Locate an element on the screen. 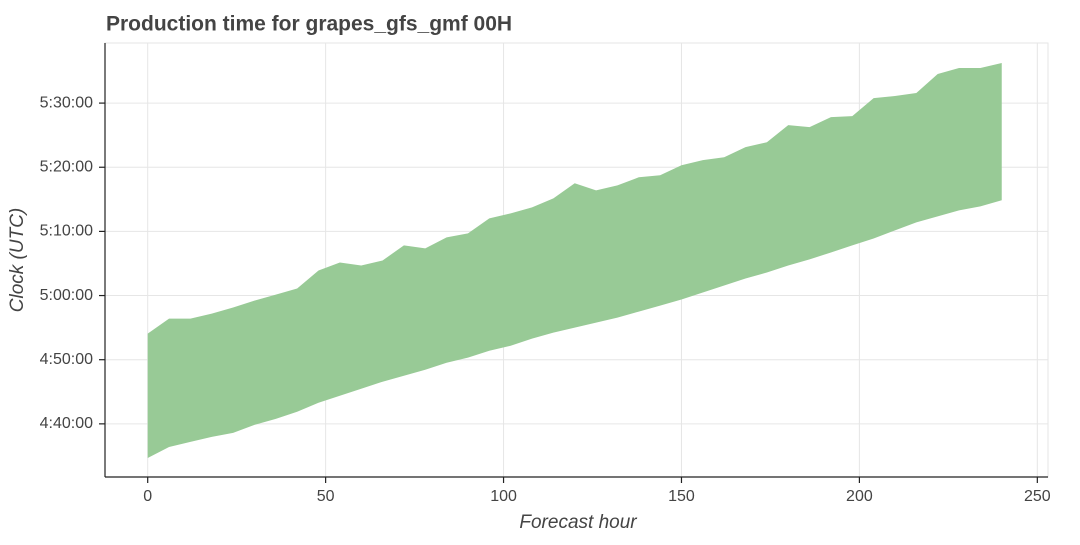  x-tick-label: 100 is located at coordinates (503, 496).